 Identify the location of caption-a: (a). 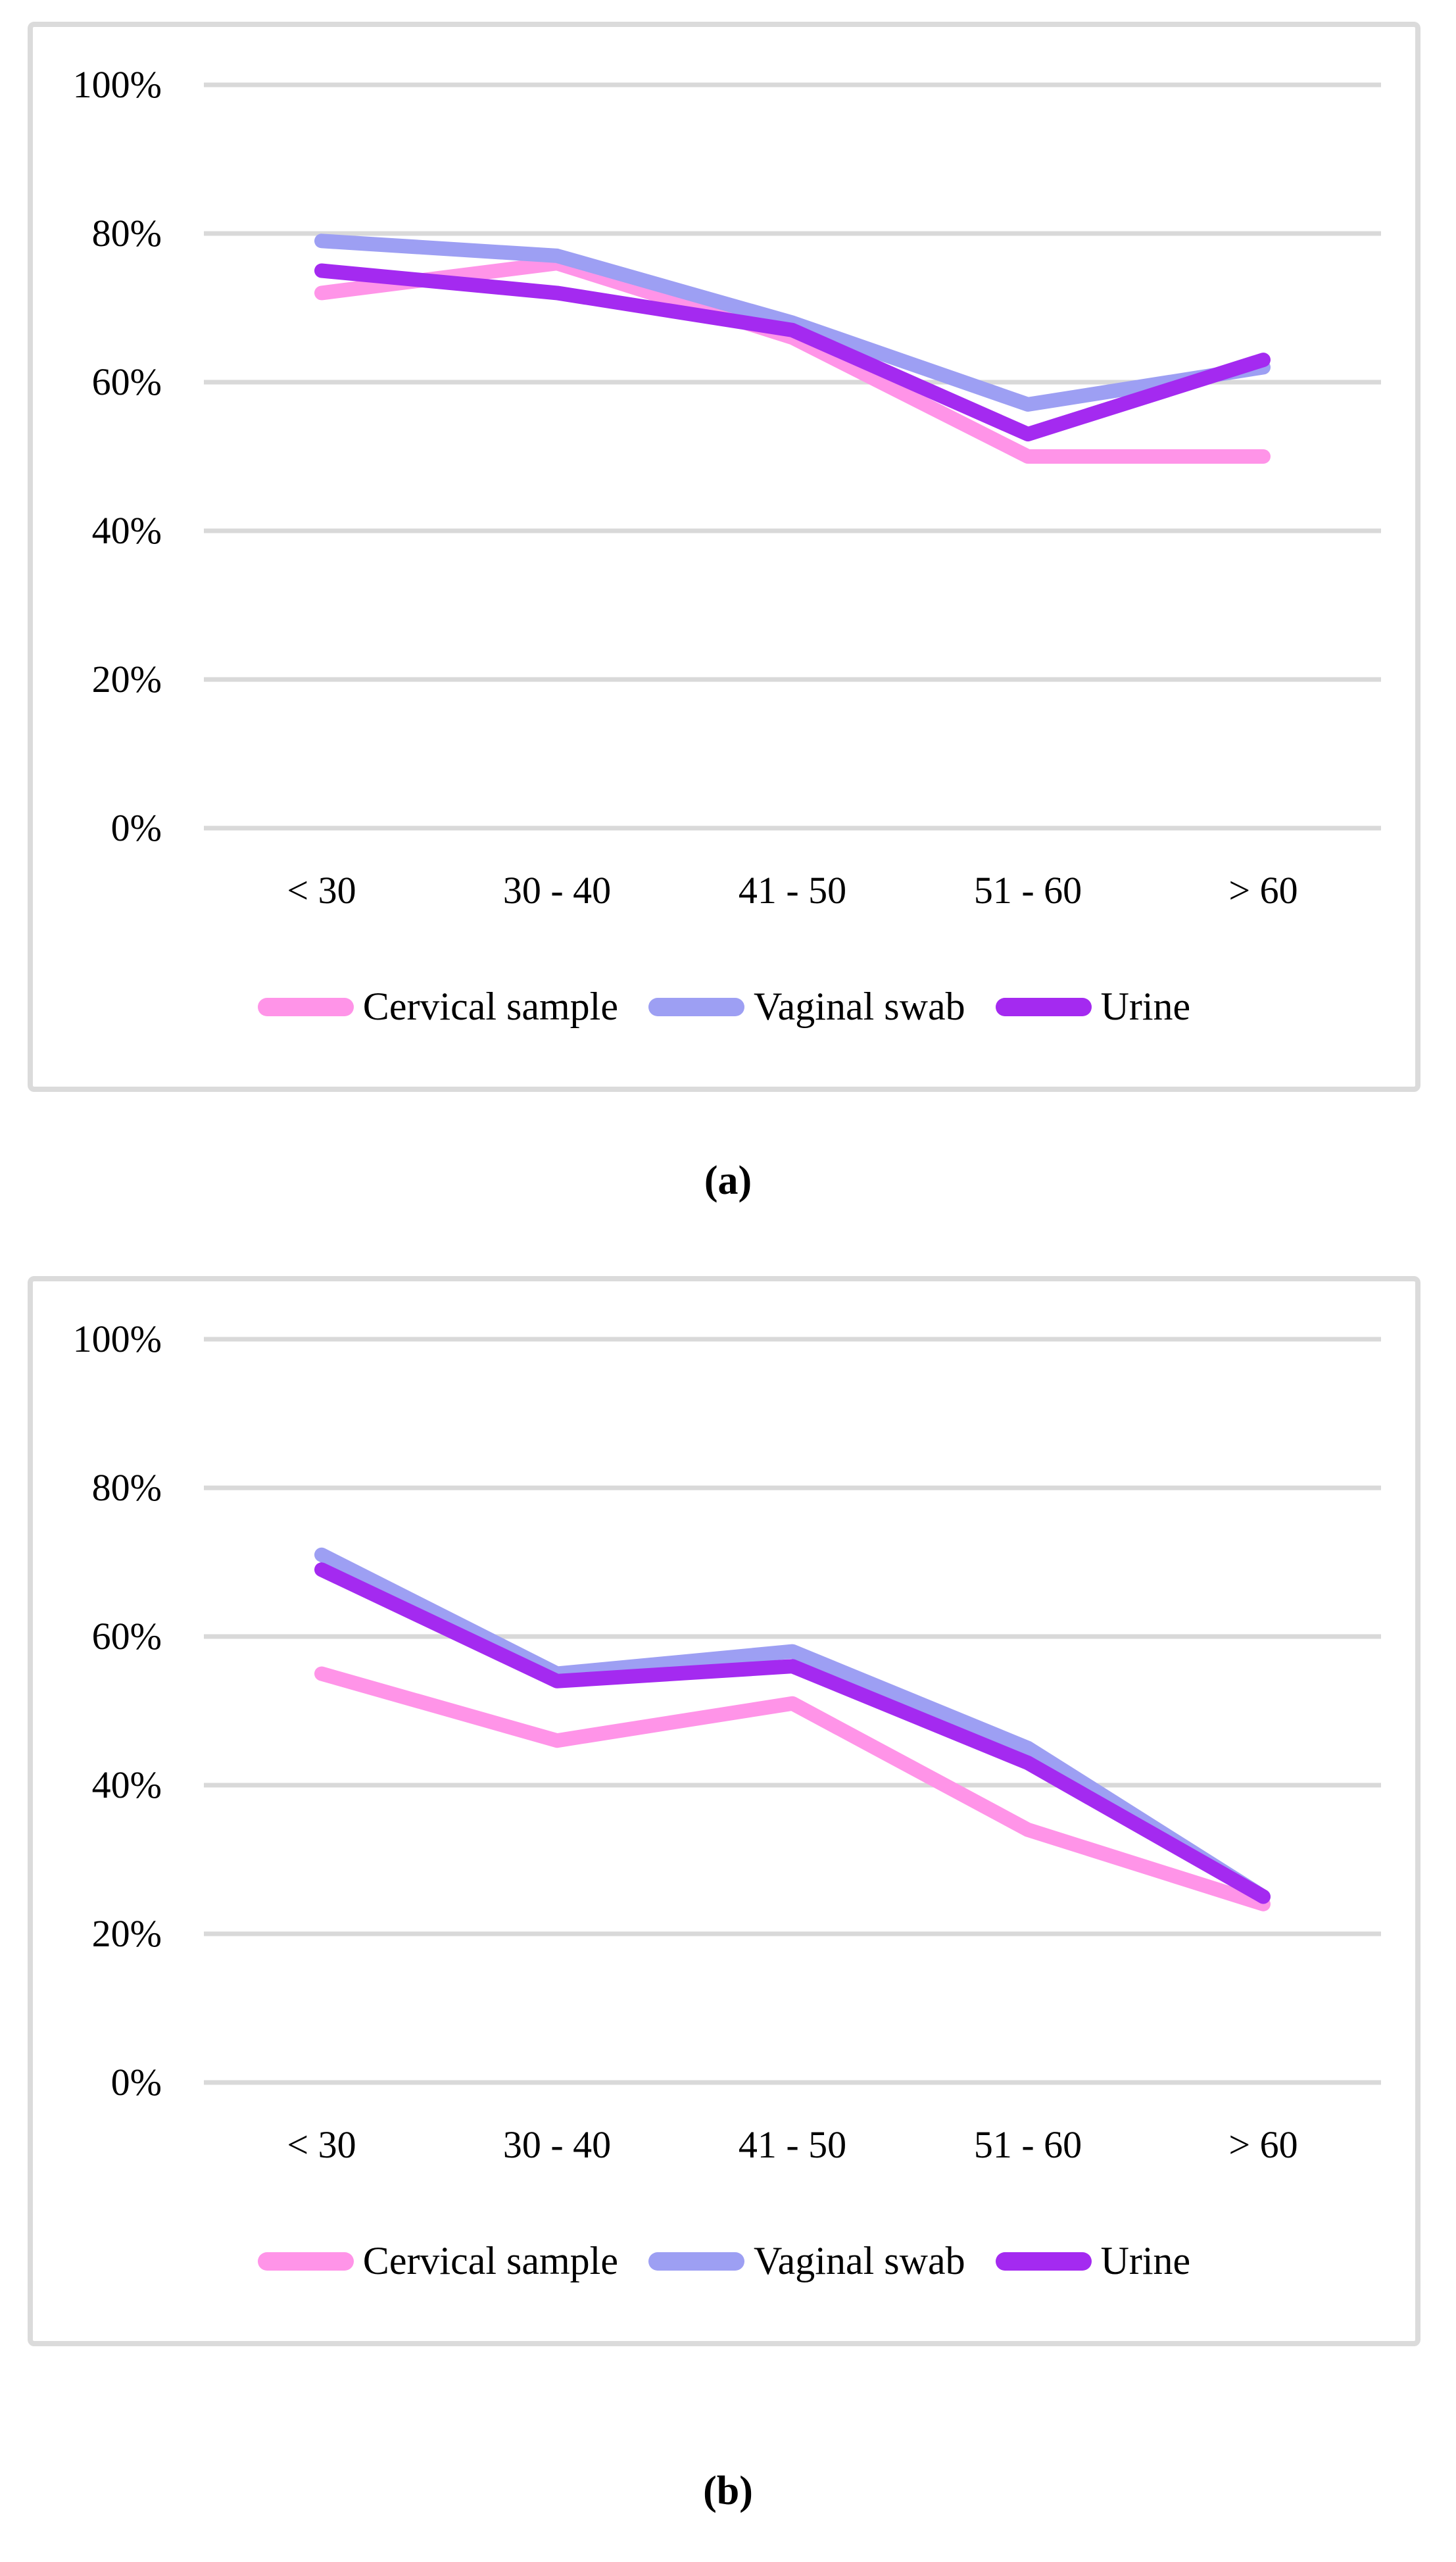
(728, 1180).